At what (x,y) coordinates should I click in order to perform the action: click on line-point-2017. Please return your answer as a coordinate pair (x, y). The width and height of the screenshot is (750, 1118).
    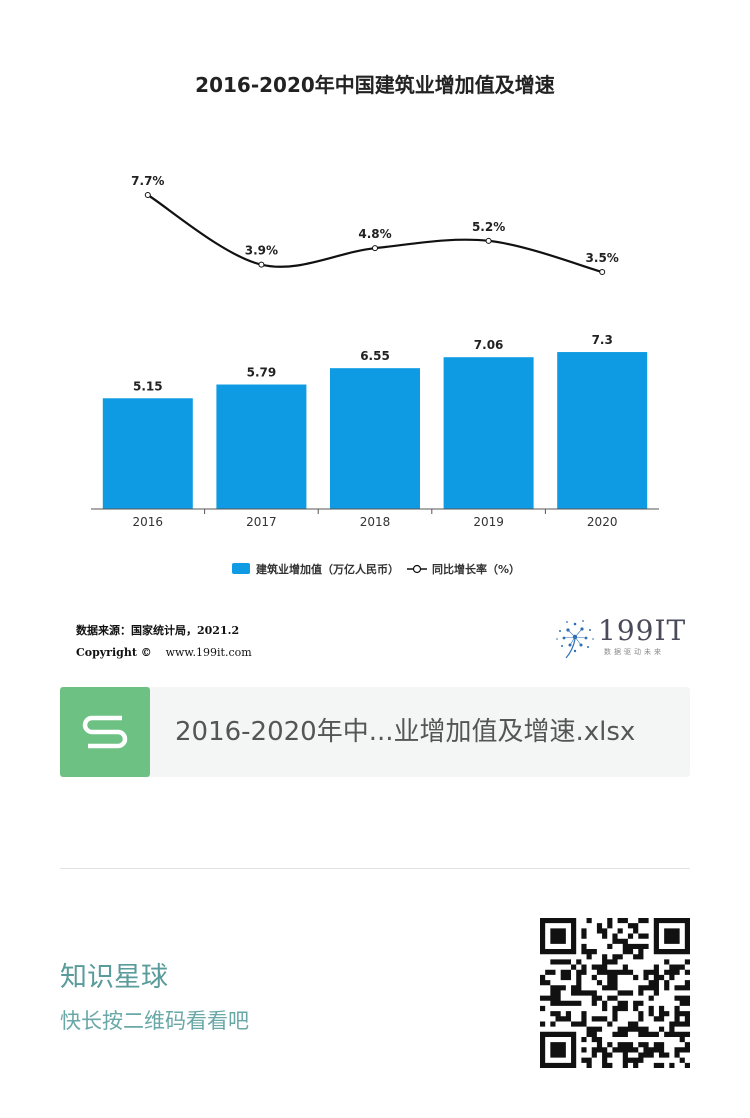
    Looking at the image, I should click on (261, 264).